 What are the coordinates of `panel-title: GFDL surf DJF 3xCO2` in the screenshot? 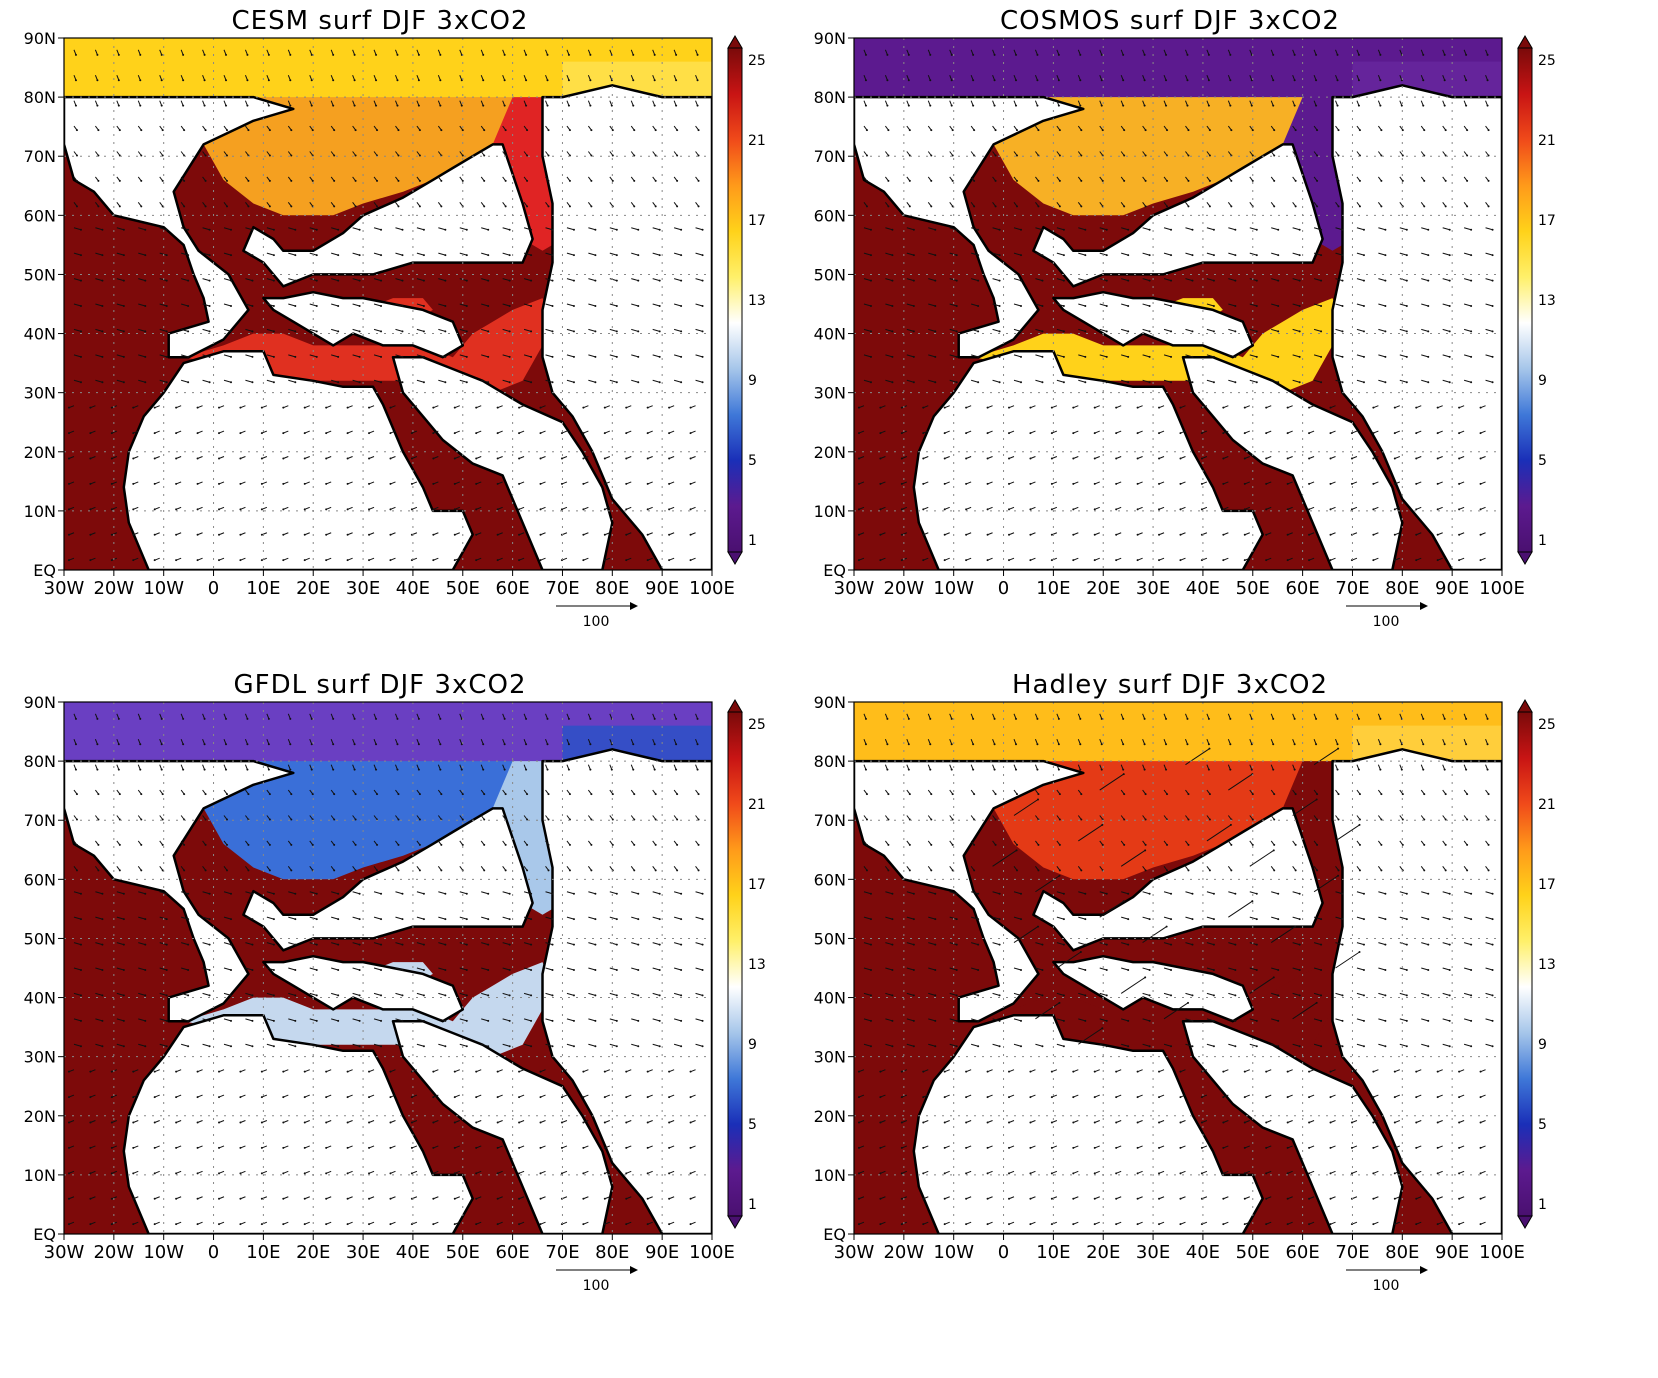 It's located at (380, 685).